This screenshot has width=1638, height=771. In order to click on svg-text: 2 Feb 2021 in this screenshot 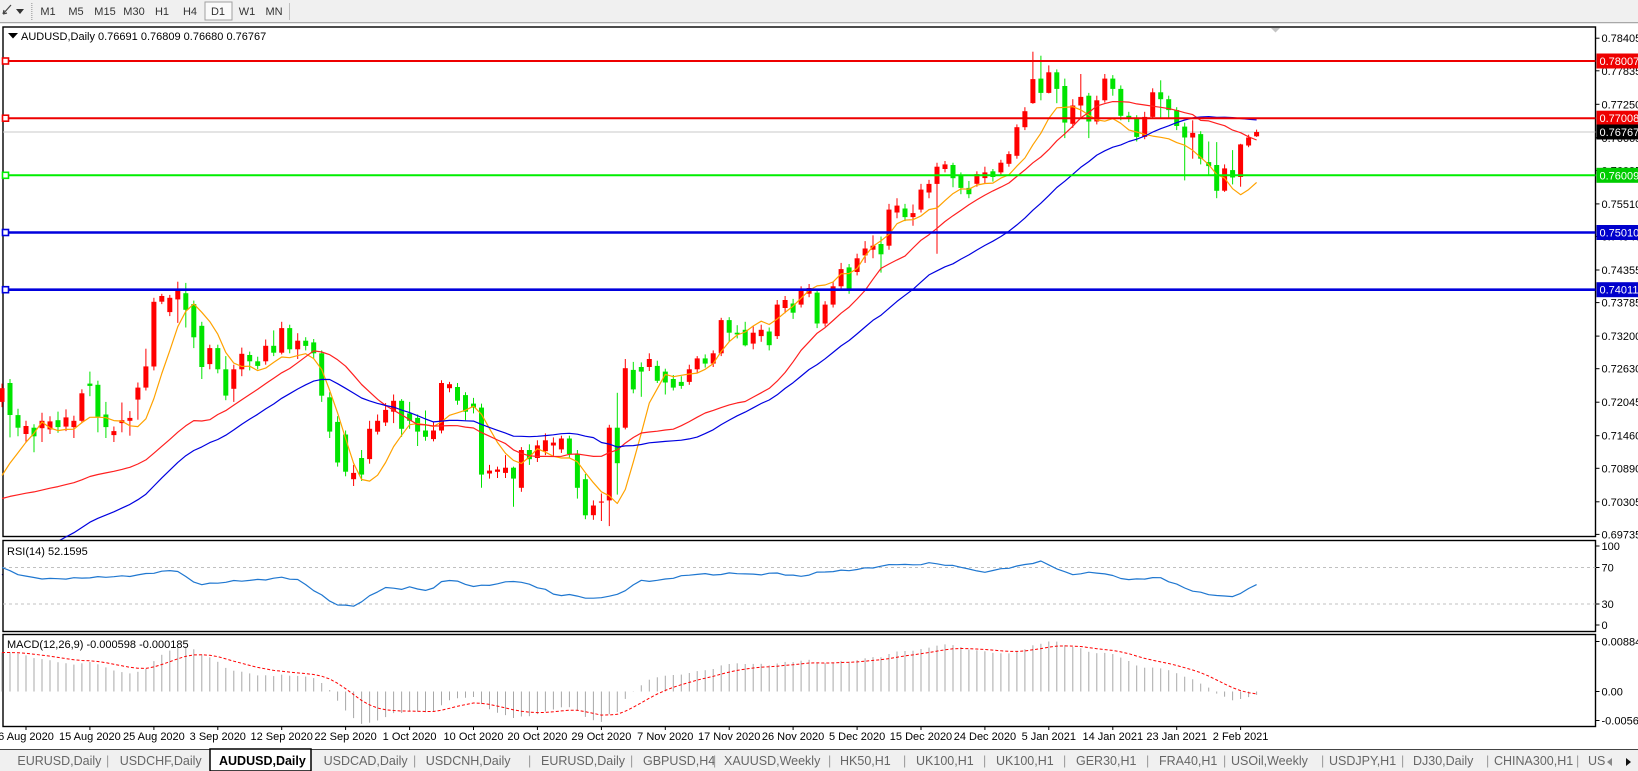, I will do `click(1241, 737)`.